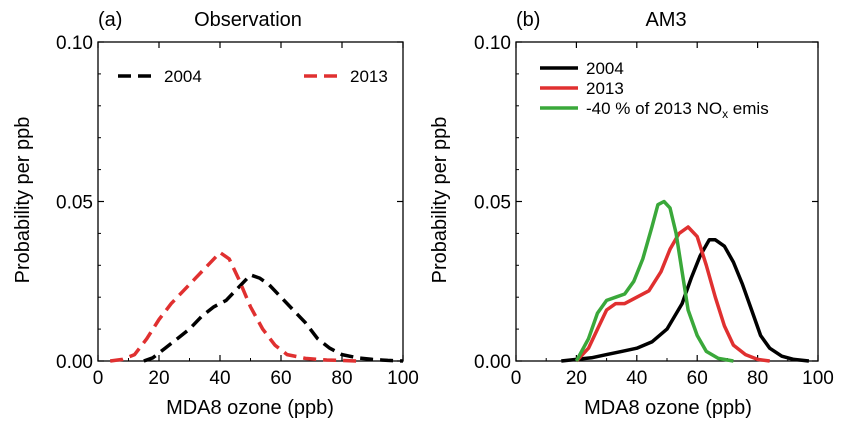 This screenshot has height=421, width=844. Describe the element at coordinates (74, 362) in the screenshot. I see `panel-a-y-tick-label: 0.00` at that location.